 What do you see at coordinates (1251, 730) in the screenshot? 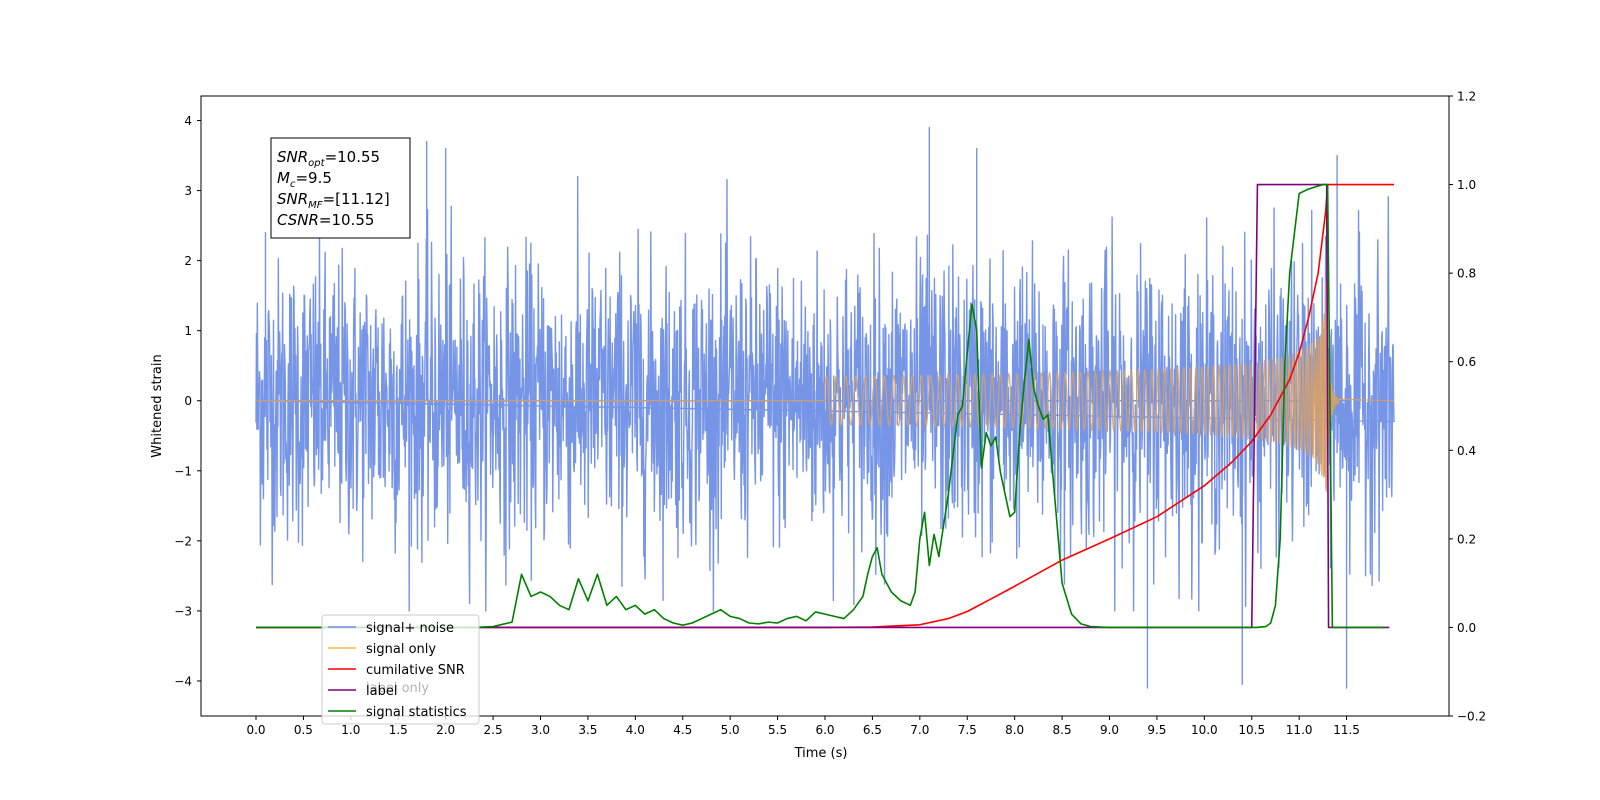
I see `x-tick-label: 10.5` at bounding box center [1251, 730].